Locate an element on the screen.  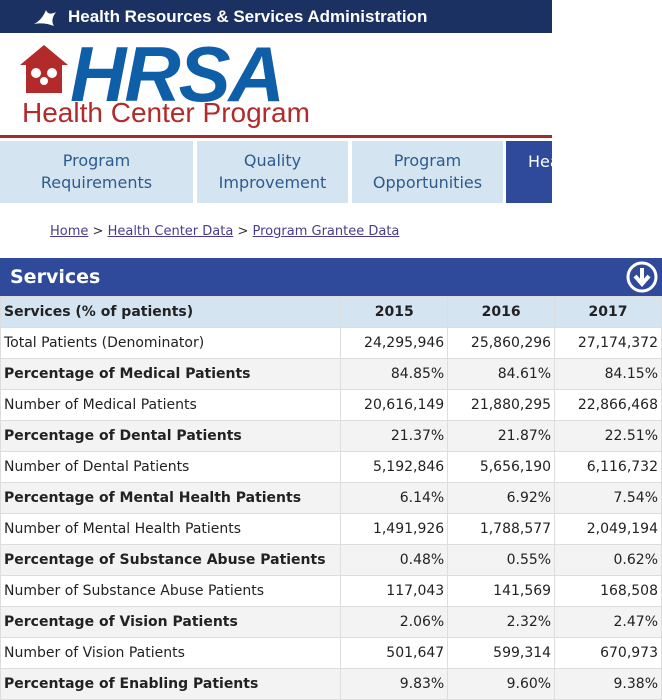
crumb-link: Health Center Data is located at coordinates (170, 231).